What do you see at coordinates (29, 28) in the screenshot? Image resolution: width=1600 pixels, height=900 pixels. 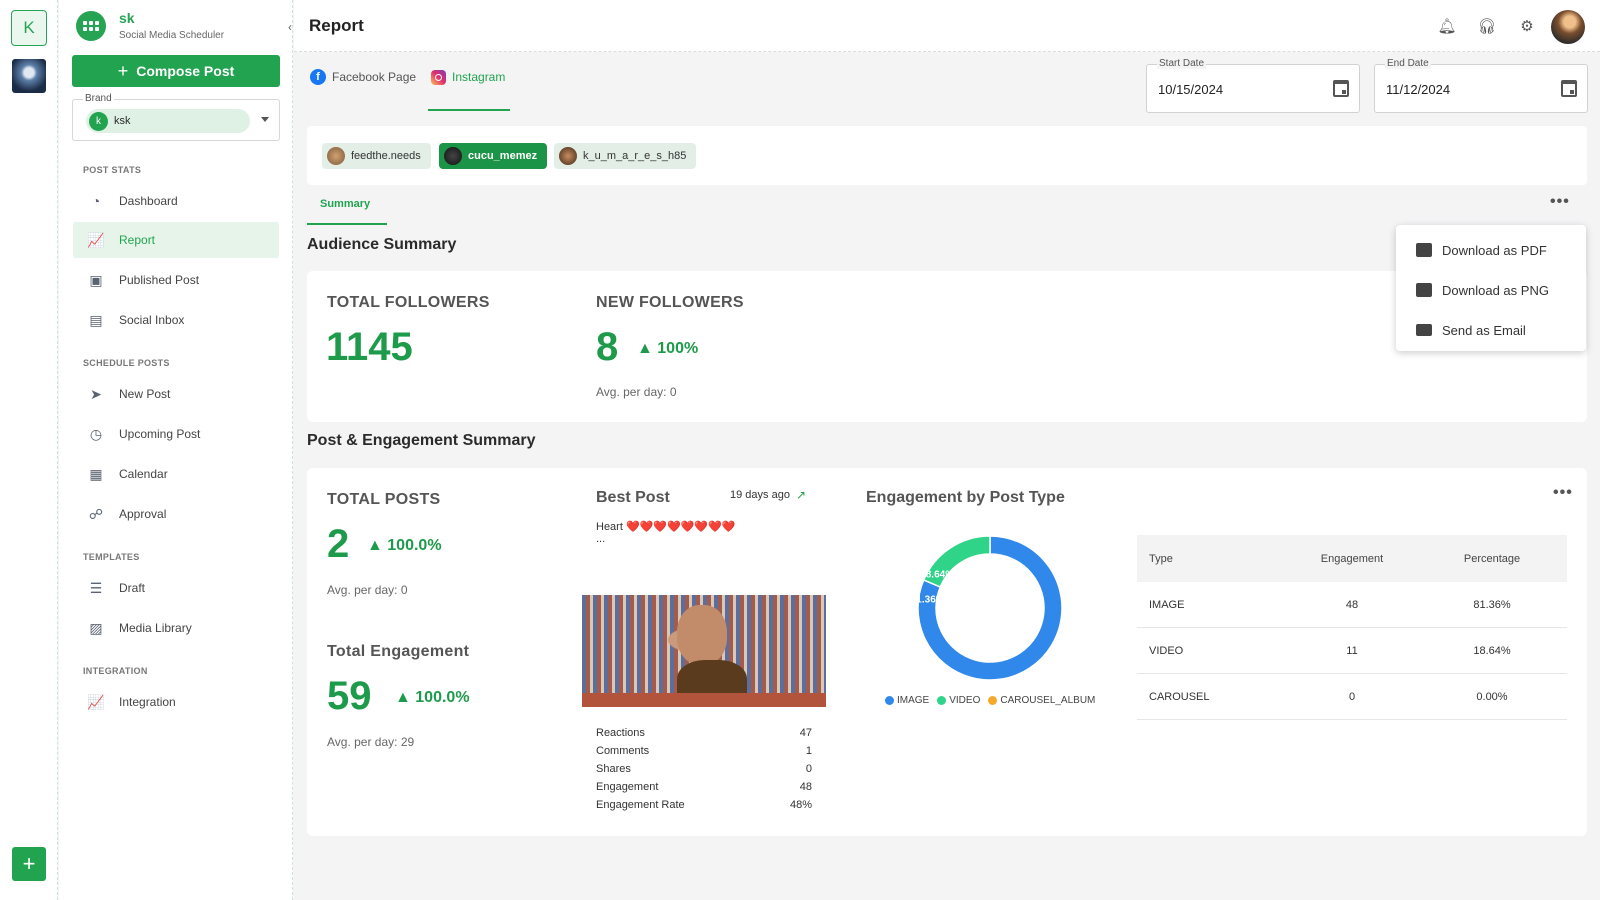 I see `workspace-k-button: K` at bounding box center [29, 28].